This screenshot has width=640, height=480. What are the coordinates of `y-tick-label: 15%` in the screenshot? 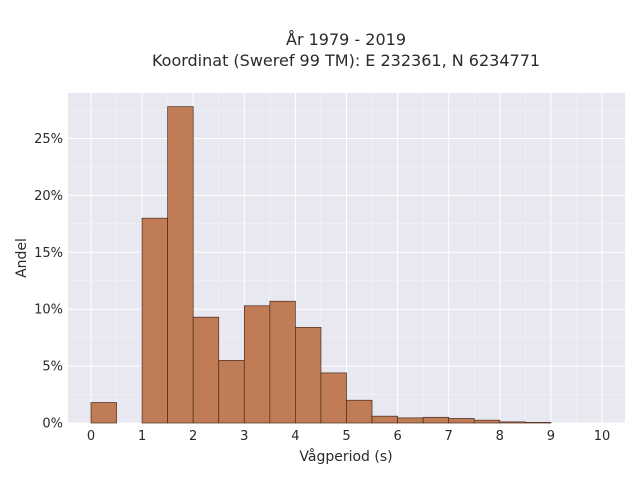 It's located at (48, 253).